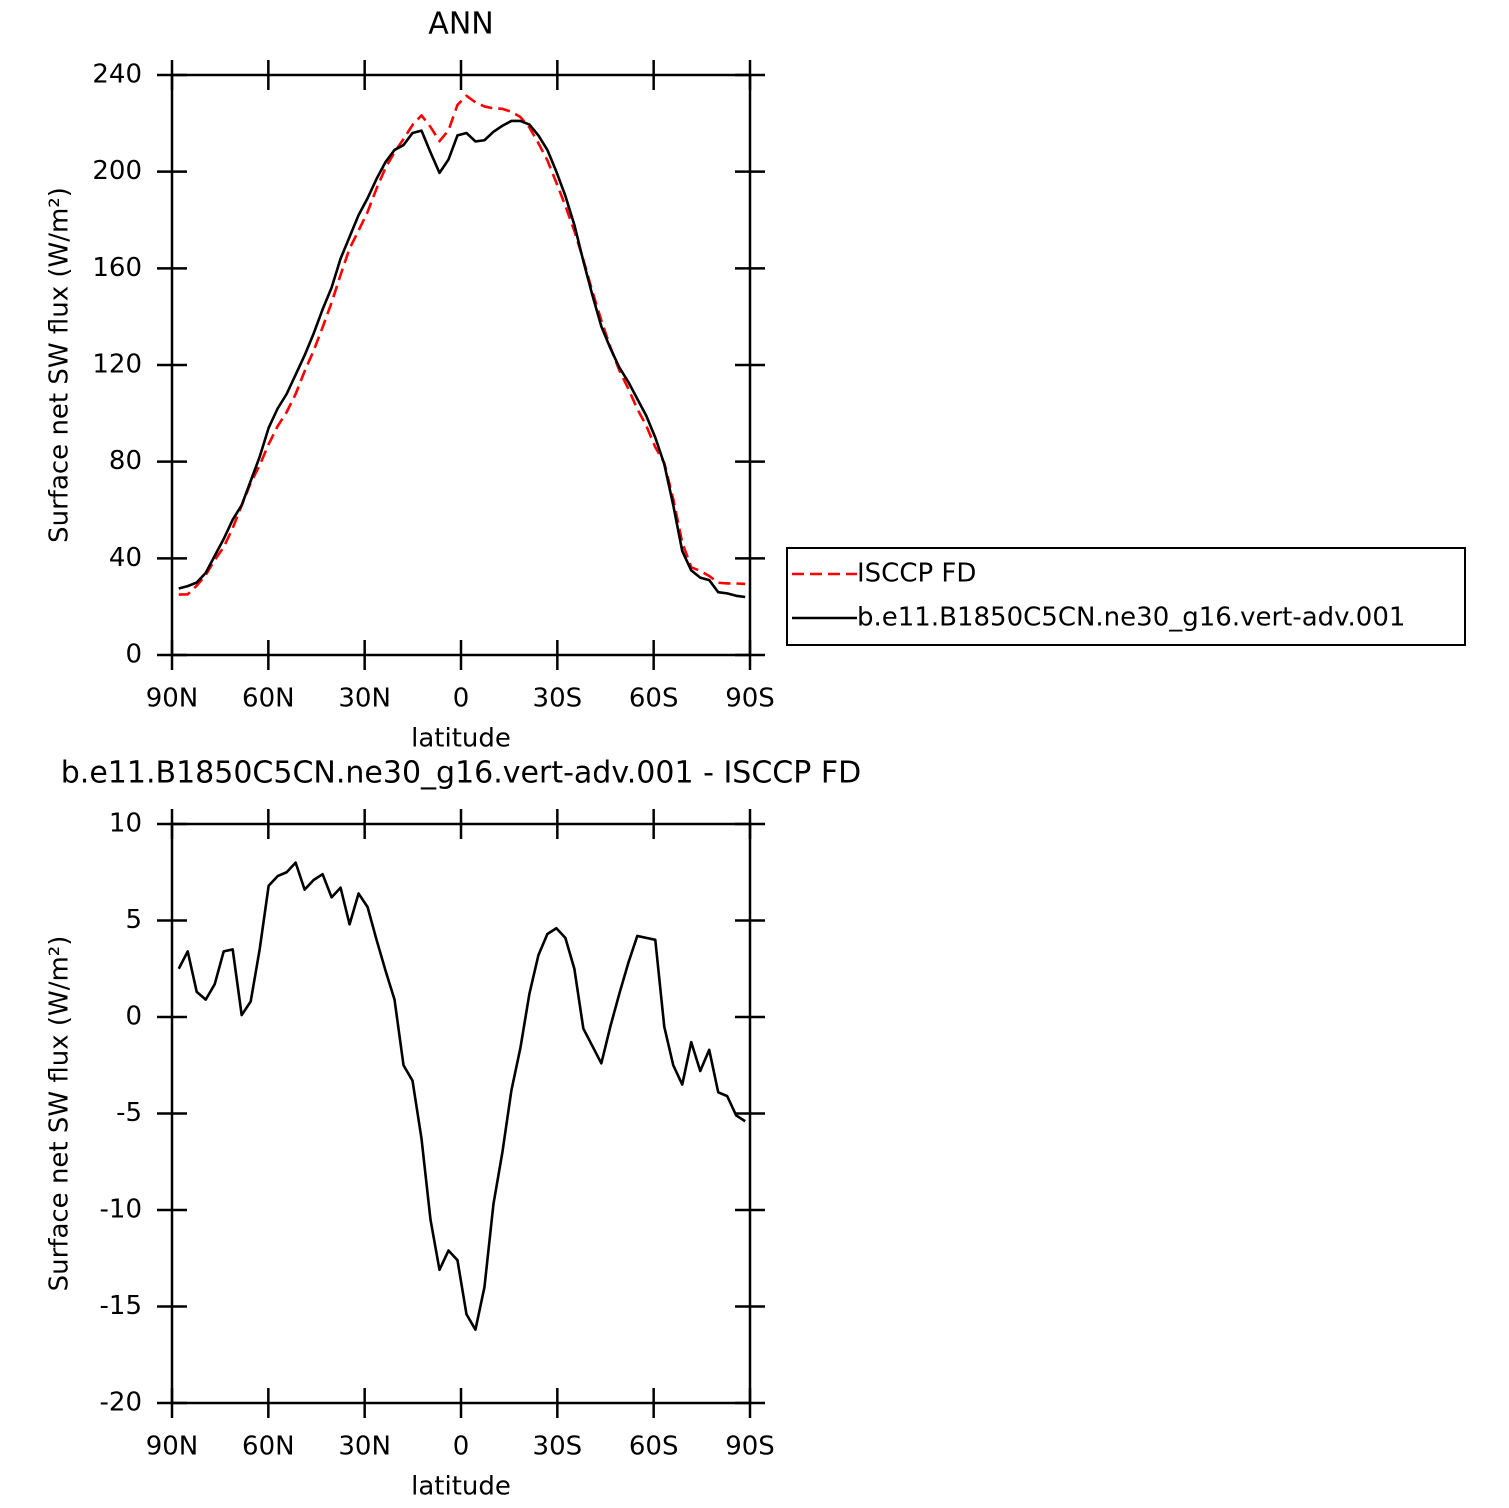 This screenshot has height=1508, width=1509. I want to click on y-tick-label: 40, so click(125, 558).